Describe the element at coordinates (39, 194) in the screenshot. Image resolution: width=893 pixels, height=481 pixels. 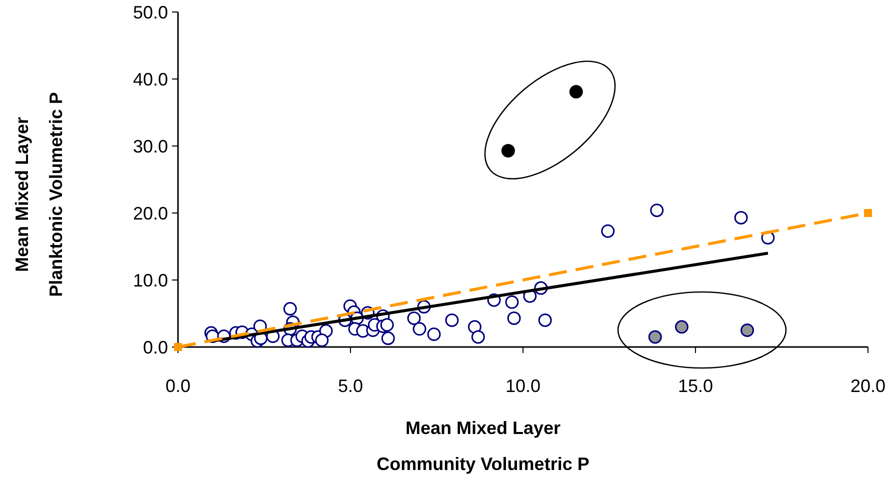
I see `y-axis-title: Mean Mixed Layer Planktonic Volumetric P` at that location.